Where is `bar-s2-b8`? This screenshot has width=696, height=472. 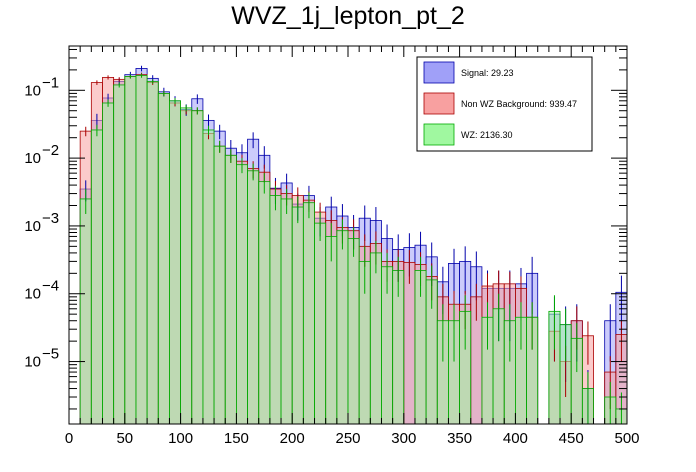
bar-s2-b8 is located at coordinates (175, 262).